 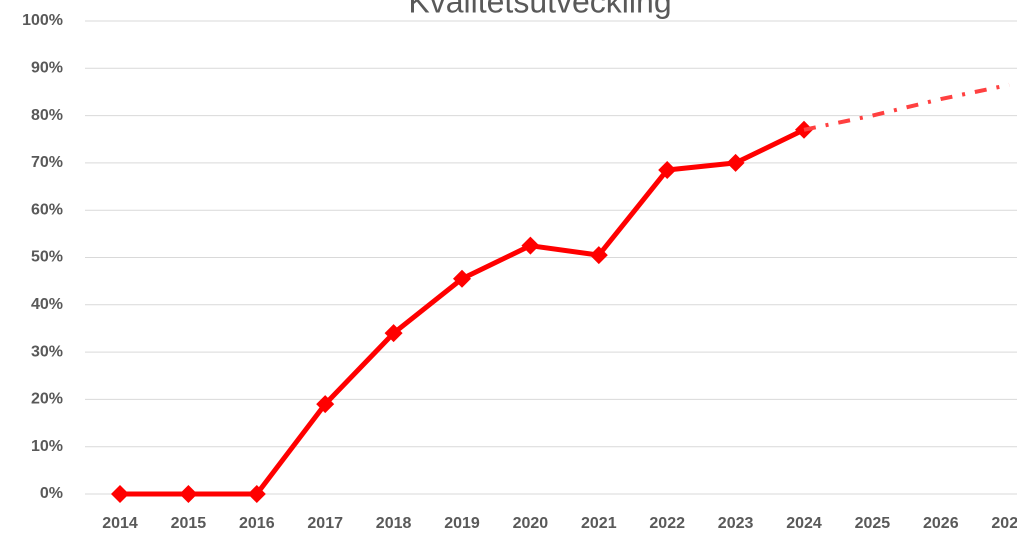 I want to click on x-tick-label: 2024, so click(x=804, y=523).